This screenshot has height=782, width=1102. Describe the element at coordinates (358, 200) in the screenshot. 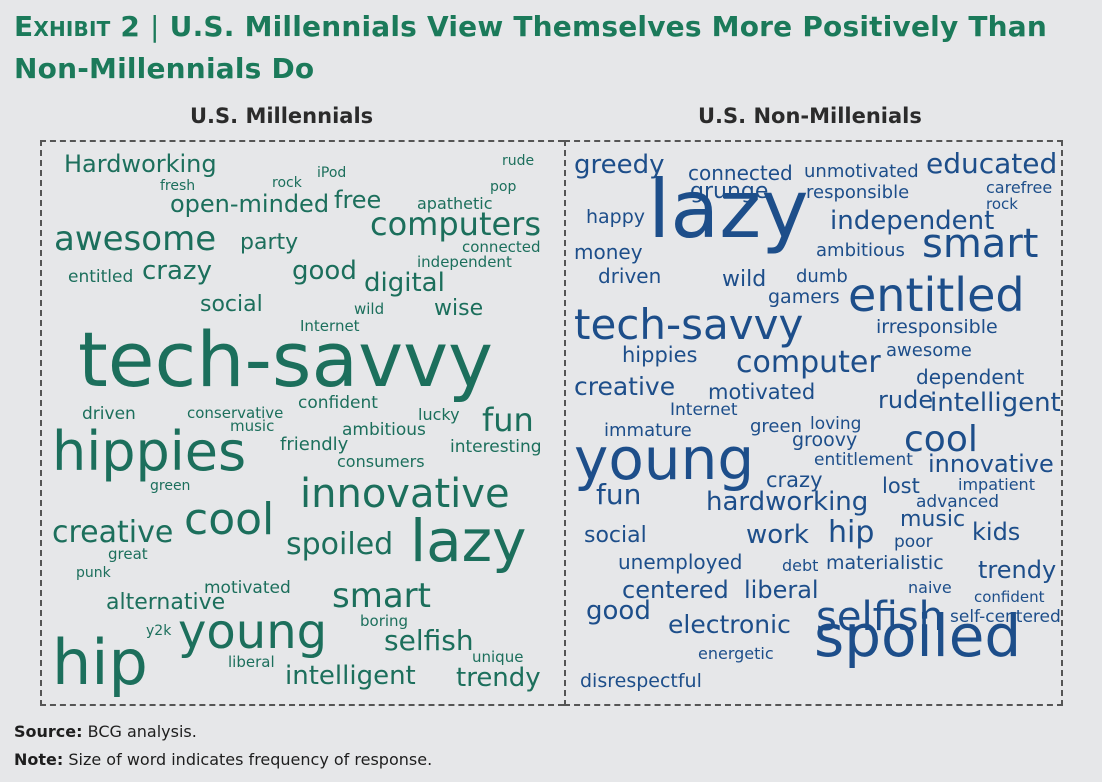

I see `word-free: free` at that location.